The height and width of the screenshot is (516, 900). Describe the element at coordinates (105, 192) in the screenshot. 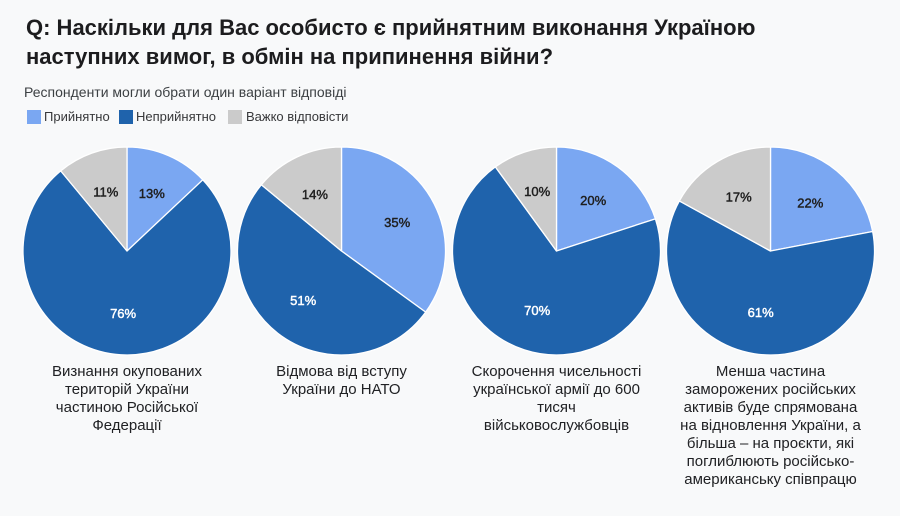

I see `svg-text: 11%` at that location.